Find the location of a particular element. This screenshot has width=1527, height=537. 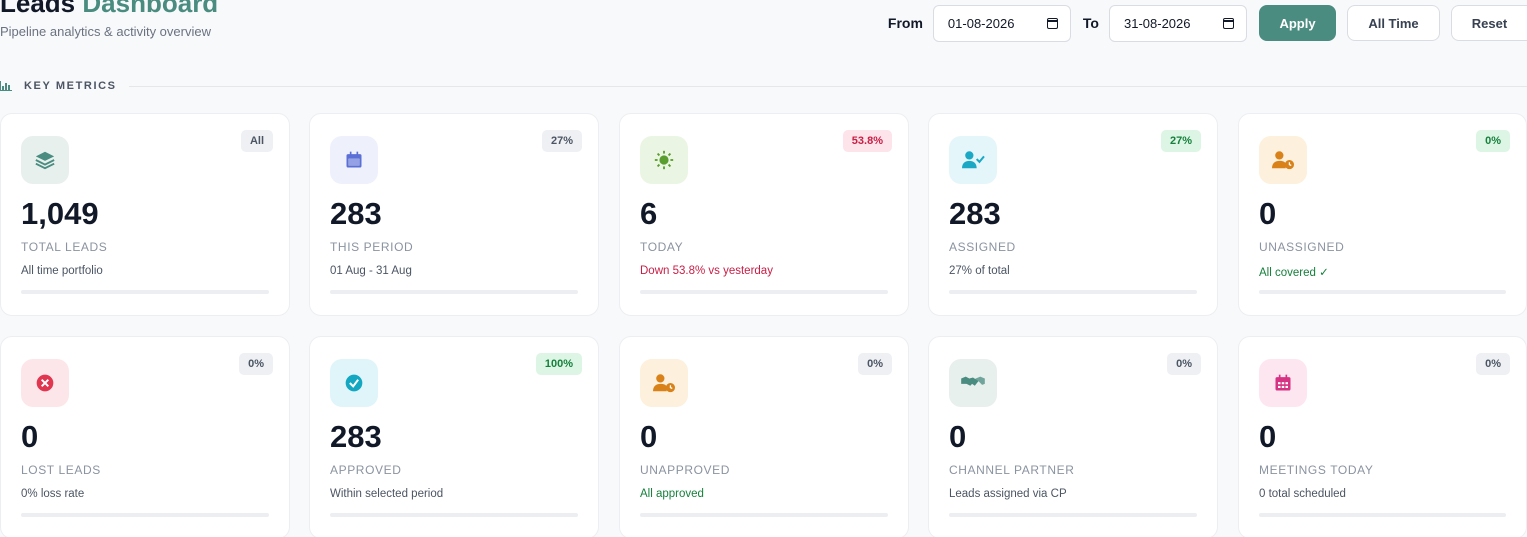

to-date-value: 31-08-2026 is located at coordinates (1157, 23).